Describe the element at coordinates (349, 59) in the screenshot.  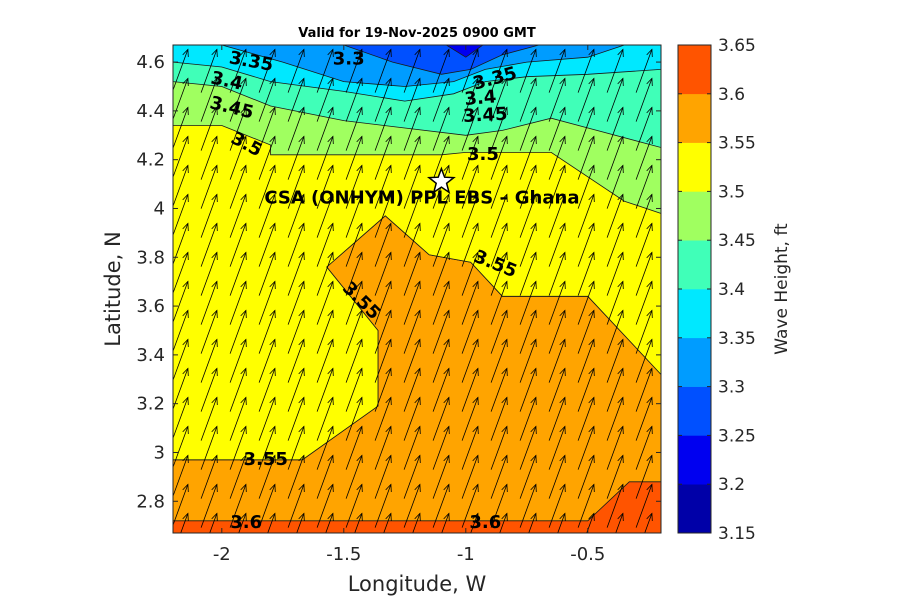
I see `contour-label: 3.3` at that location.